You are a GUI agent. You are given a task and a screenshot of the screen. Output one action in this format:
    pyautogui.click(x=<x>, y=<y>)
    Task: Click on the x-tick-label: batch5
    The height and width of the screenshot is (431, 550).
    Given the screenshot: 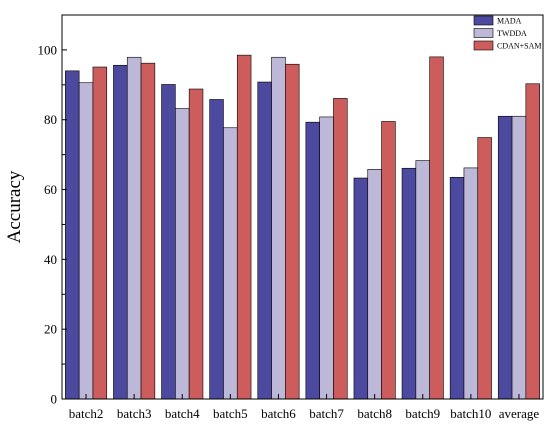 What is the action you would take?
    pyautogui.click(x=230, y=413)
    